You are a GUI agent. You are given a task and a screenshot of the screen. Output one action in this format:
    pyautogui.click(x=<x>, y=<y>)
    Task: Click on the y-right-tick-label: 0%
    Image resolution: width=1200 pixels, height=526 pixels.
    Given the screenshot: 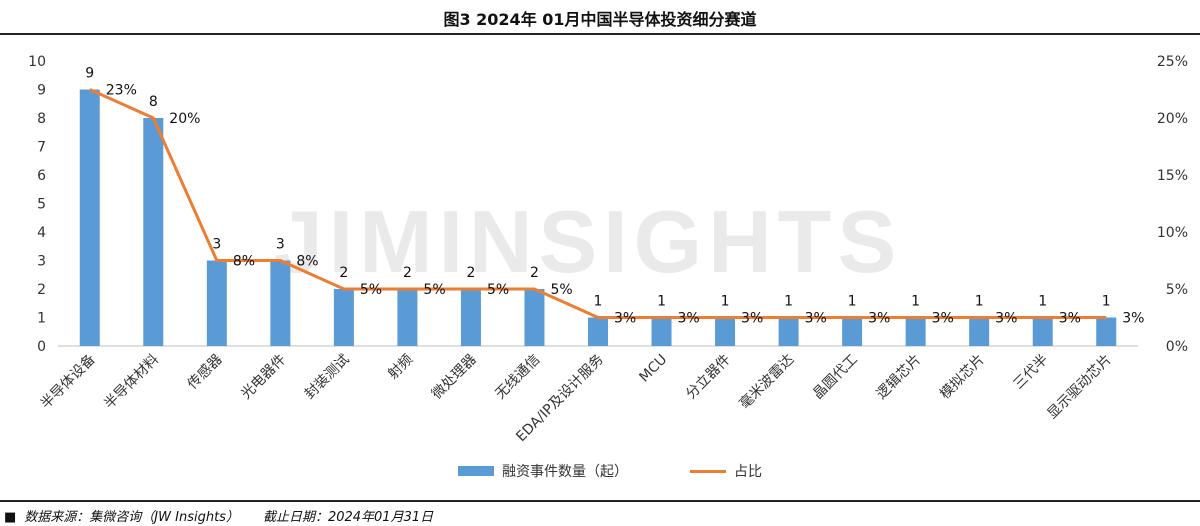 What is the action you would take?
    pyautogui.click(x=1177, y=347)
    